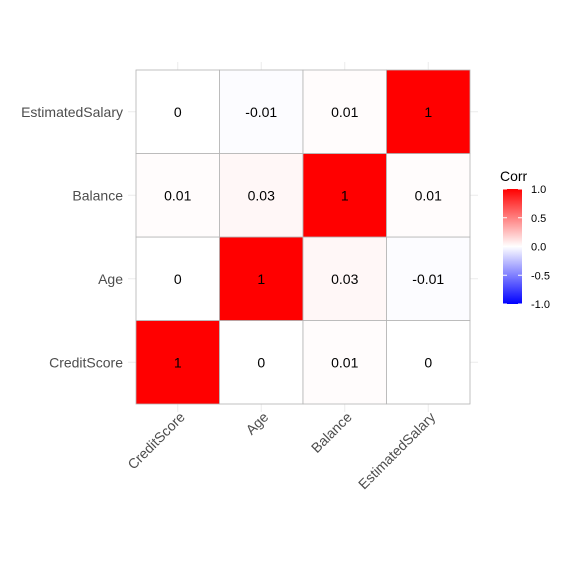 The width and height of the screenshot is (567, 571). What do you see at coordinates (331, 432) in the screenshot?
I see `x-tick-label: Balance` at bounding box center [331, 432].